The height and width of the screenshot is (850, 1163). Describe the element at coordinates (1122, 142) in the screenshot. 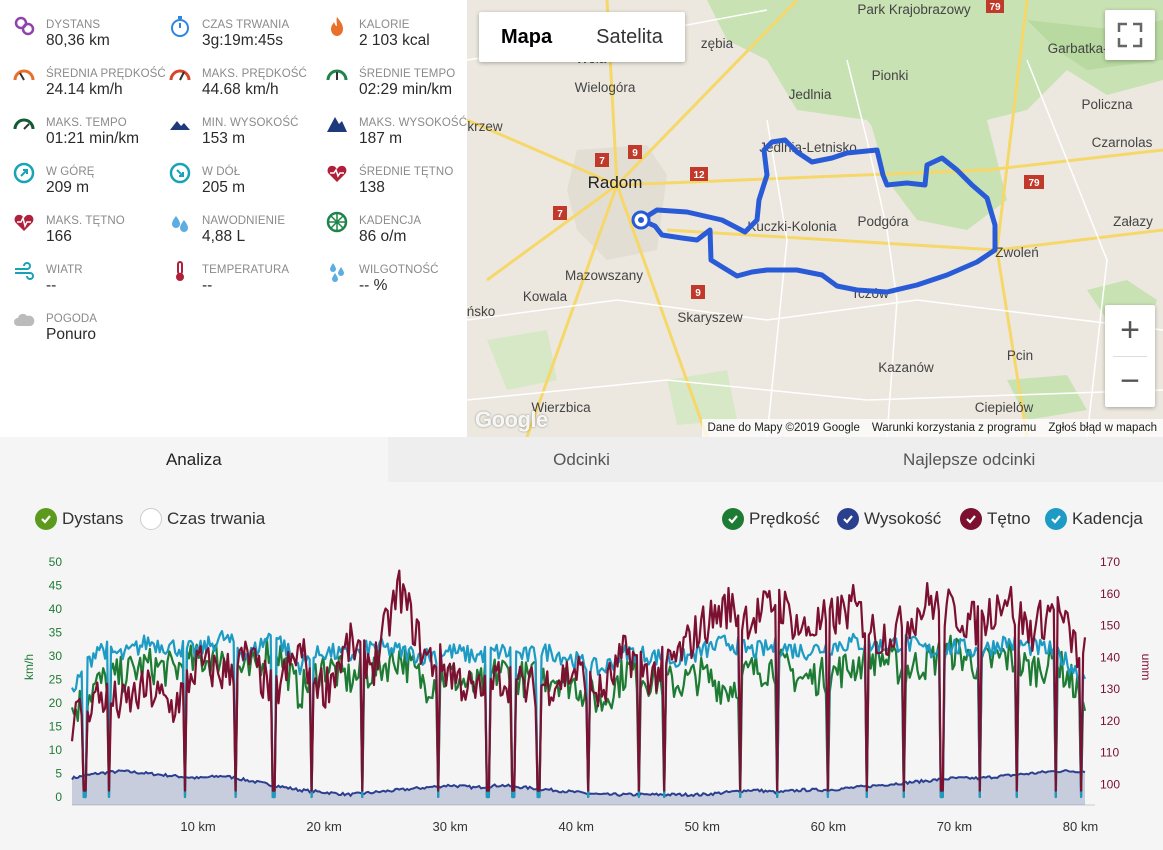

I see `svg-text: Czarnolas` at that location.